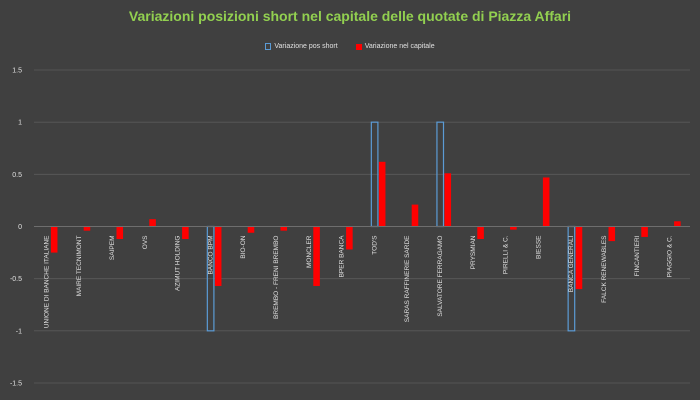 The height and width of the screenshot is (400, 700). Describe the element at coordinates (112, 248) in the screenshot. I see `category-label: SAIPEM` at that location.